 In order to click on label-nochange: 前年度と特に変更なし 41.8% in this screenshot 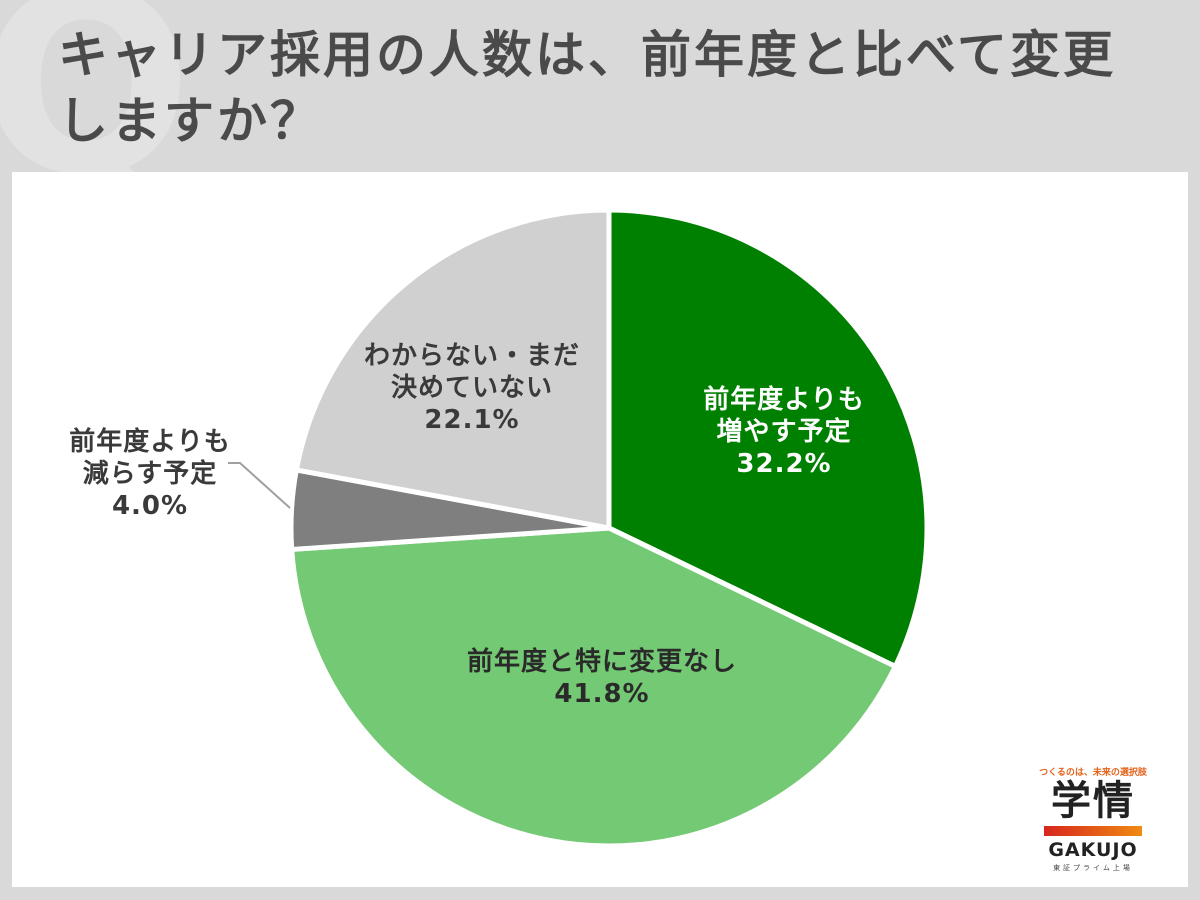, I will do `click(601, 678)`.